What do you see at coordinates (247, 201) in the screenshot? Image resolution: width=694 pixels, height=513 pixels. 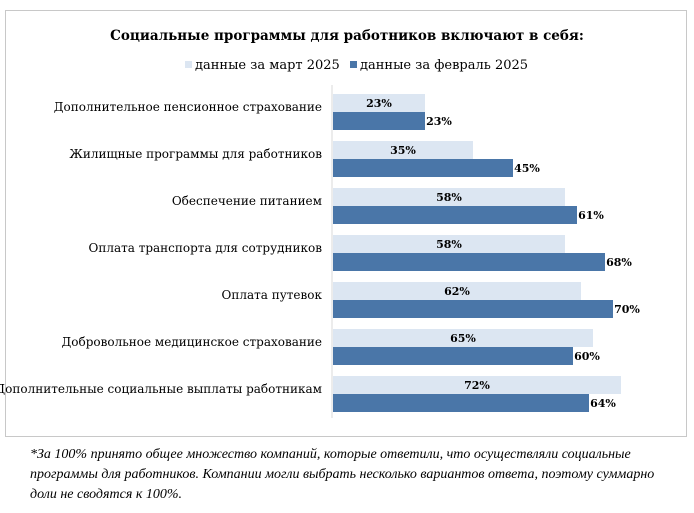 I see `category-label: Обеспечение питанием` at bounding box center [247, 201].